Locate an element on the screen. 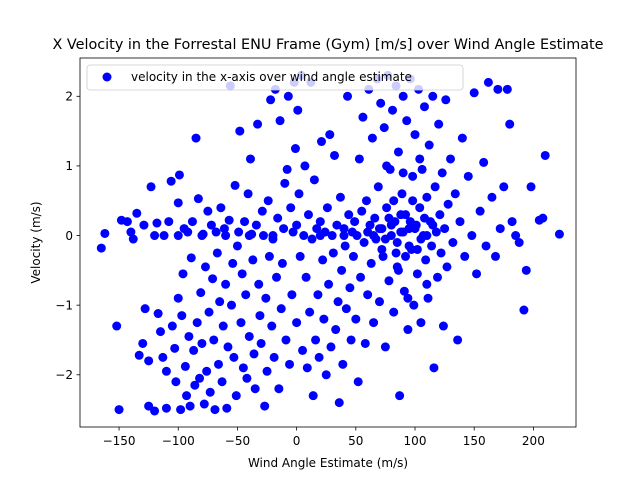  x-axis-ticks: −150 −100 −50 0 50 100 150 200 is located at coordinates (324, 437).